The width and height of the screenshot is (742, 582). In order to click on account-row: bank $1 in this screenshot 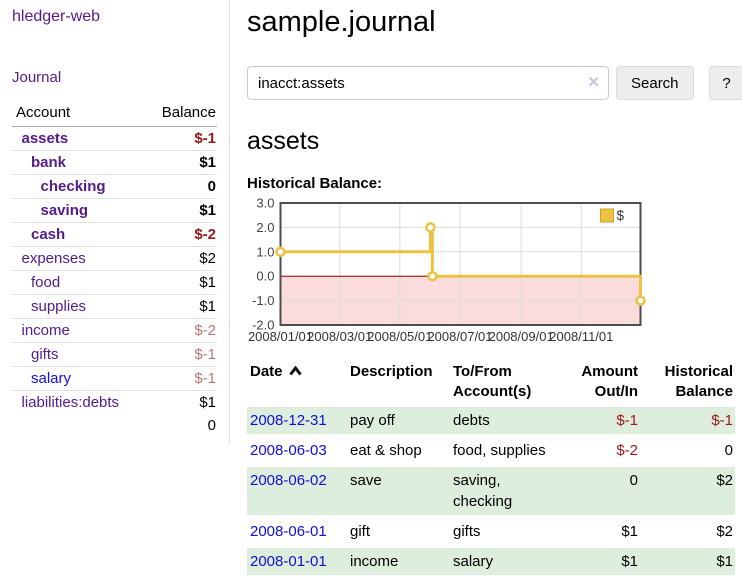, I will do `click(114, 162)`.